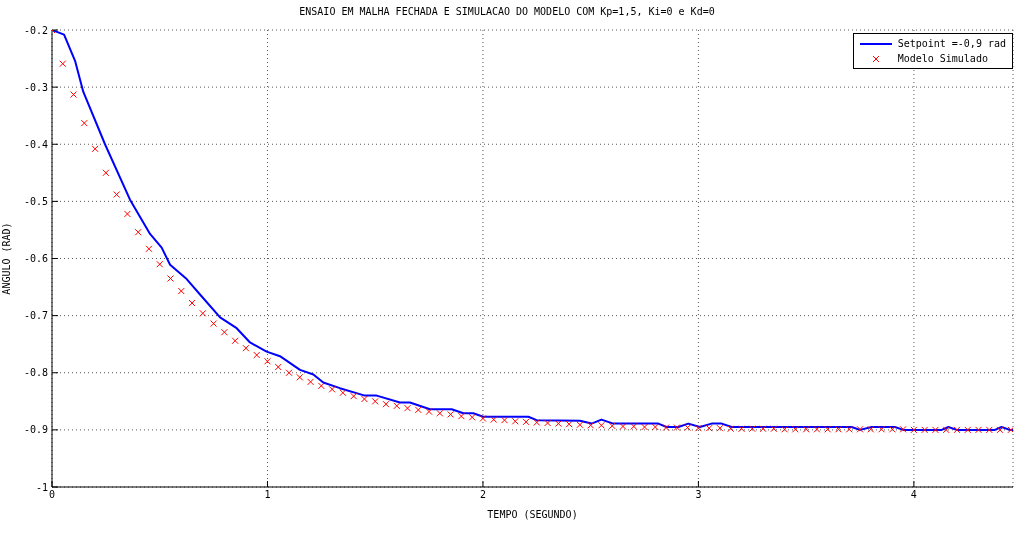 Image resolution: width=1014 pixels, height=556 pixels. Describe the element at coordinates (35, 144) in the screenshot. I see `y-tick-label: -0.4` at that location.